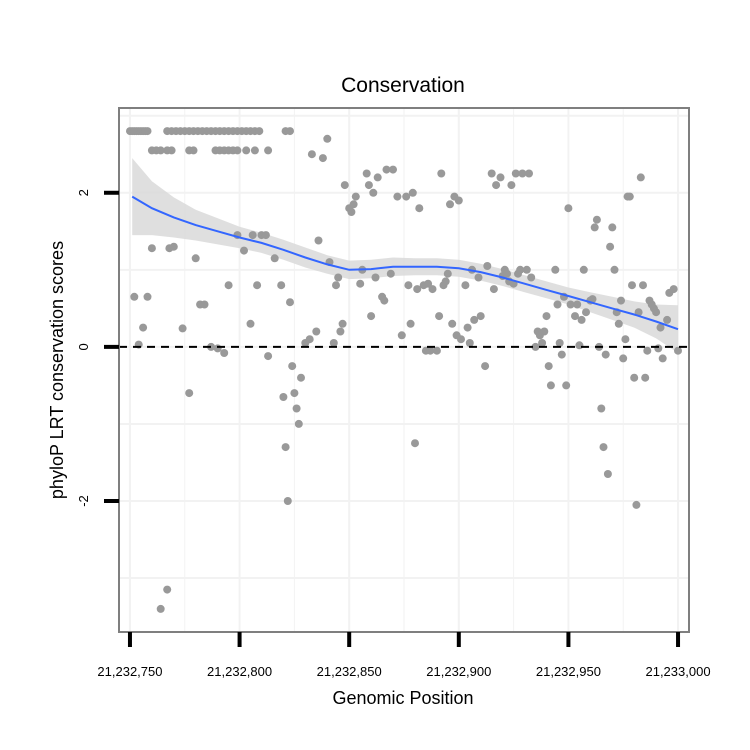 The height and width of the screenshot is (750, 750). What do you see at coordinates (458, 671) in the screenshot?
I see `x-tick-label: 21,232,900` at bounding box center [458, 671].